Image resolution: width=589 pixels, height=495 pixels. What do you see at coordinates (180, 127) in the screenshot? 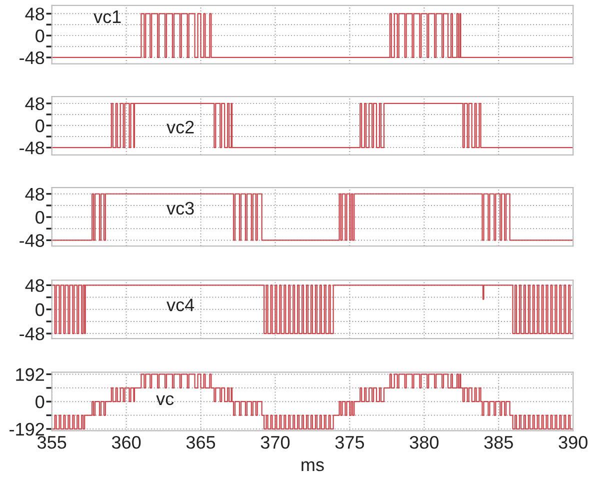
I see `series-label: vc2` at bounding box center [180, 127].